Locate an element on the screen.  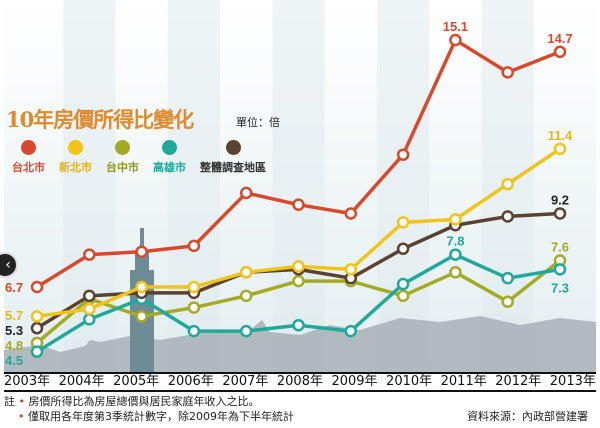
legend-item-taichung: 台中市 is located at coordinates (122, 157).